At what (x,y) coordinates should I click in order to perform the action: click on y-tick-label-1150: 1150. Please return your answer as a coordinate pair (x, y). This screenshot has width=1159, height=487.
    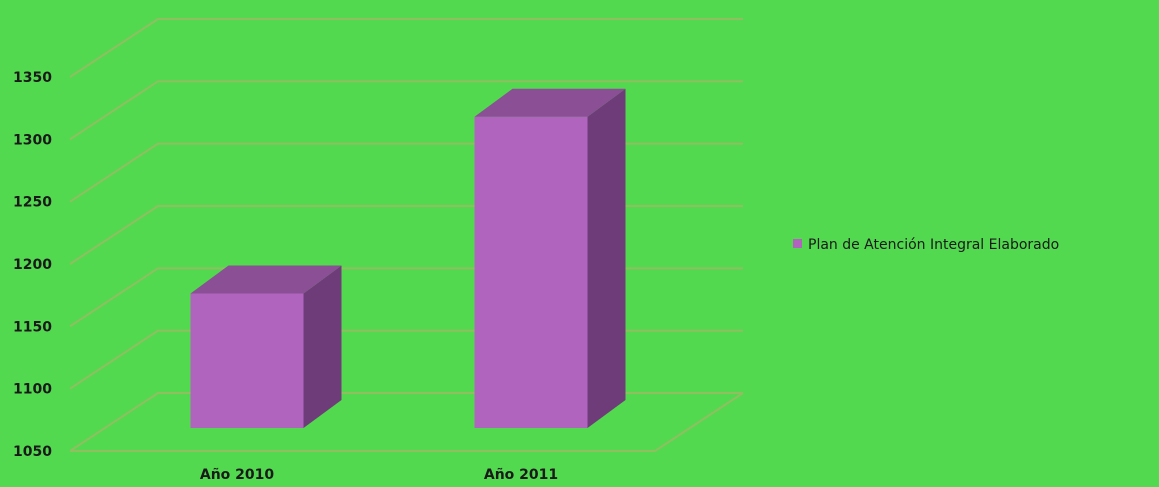
    Looking at the image, I should click on (32, 327).